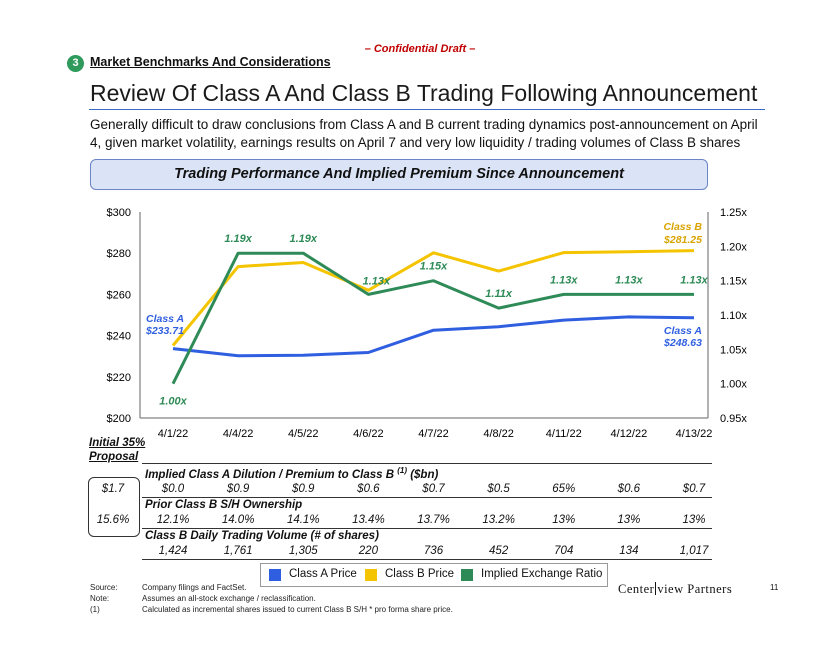 The width and height of the screenshot is (840, 649). What do you see at coordinates (467, 575) in the screenshot?
I see `legend-swatch-ratio` at bounding box center [467, 575].